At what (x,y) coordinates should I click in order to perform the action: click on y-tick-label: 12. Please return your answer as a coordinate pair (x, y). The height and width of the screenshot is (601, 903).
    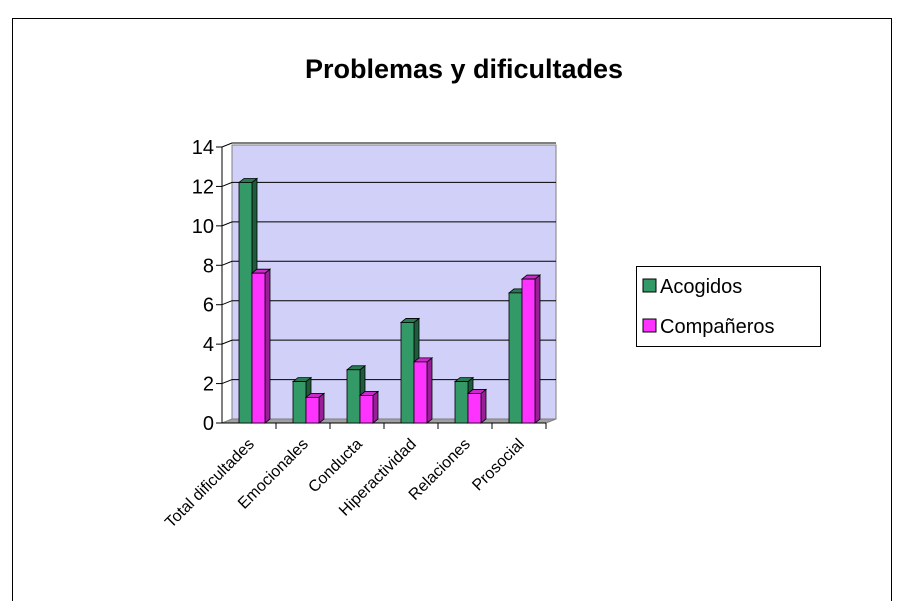
    Looking at the image, I should click on (203, 187).